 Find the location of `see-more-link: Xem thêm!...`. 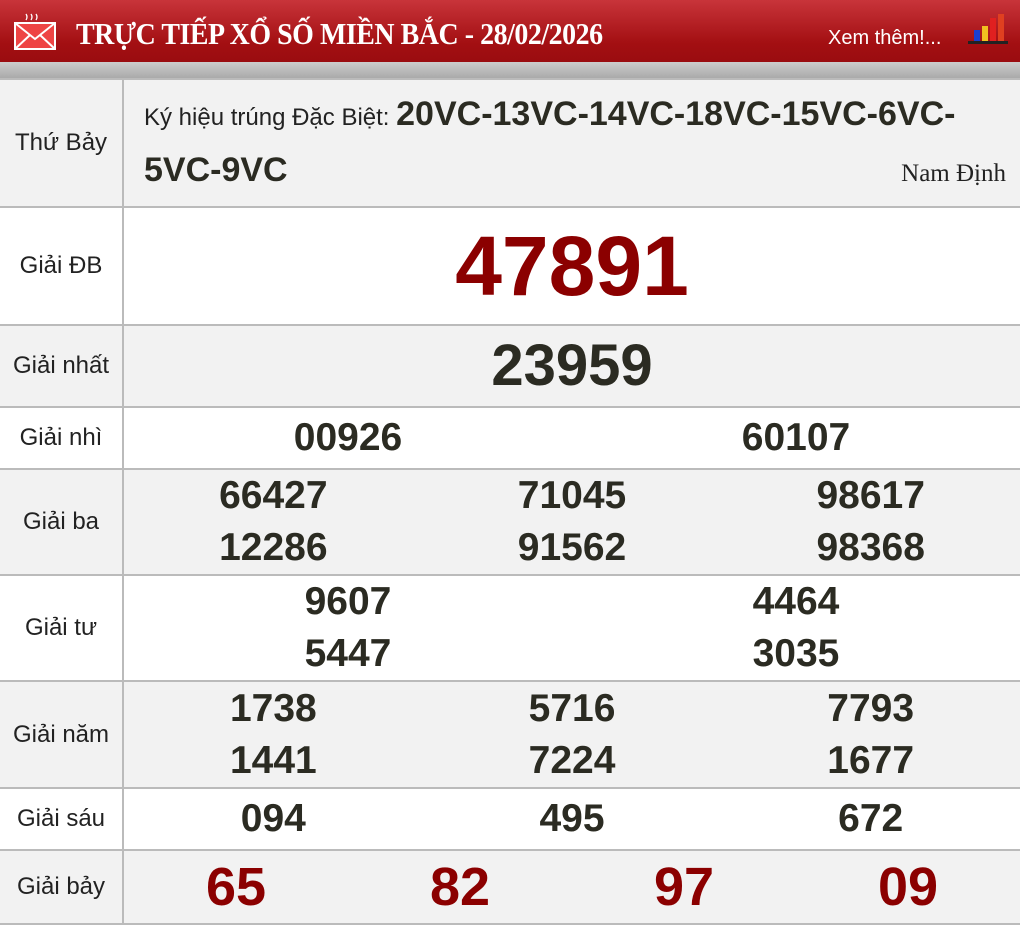

see-more-link: Xem thêm!... is located at coordinates (885, 38).